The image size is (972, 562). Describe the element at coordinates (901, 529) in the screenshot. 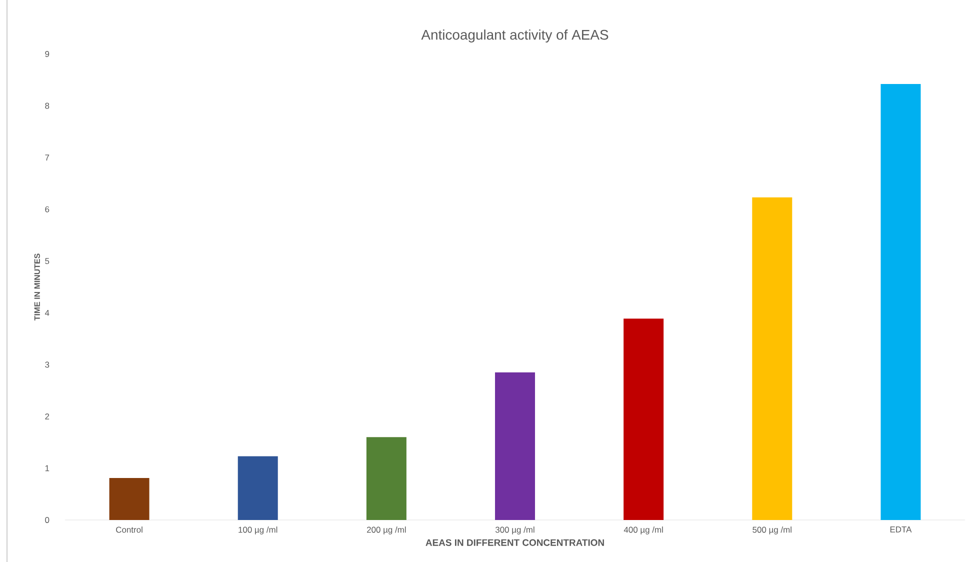

I see `x-tick-label: EDTA` at that location.